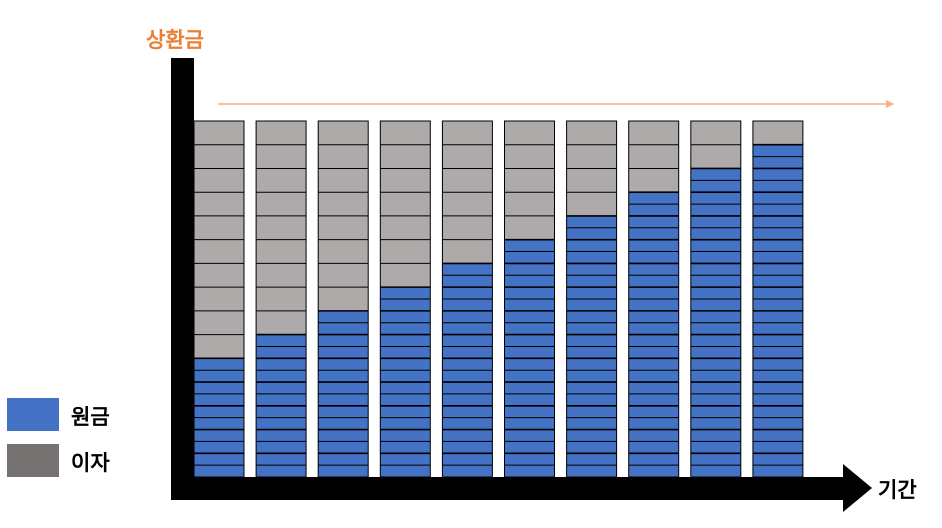 This screenshot has width=942, height=528. Describe the element at coordinates (182, 279) in the screenshot. I see `y-axis` at that location.